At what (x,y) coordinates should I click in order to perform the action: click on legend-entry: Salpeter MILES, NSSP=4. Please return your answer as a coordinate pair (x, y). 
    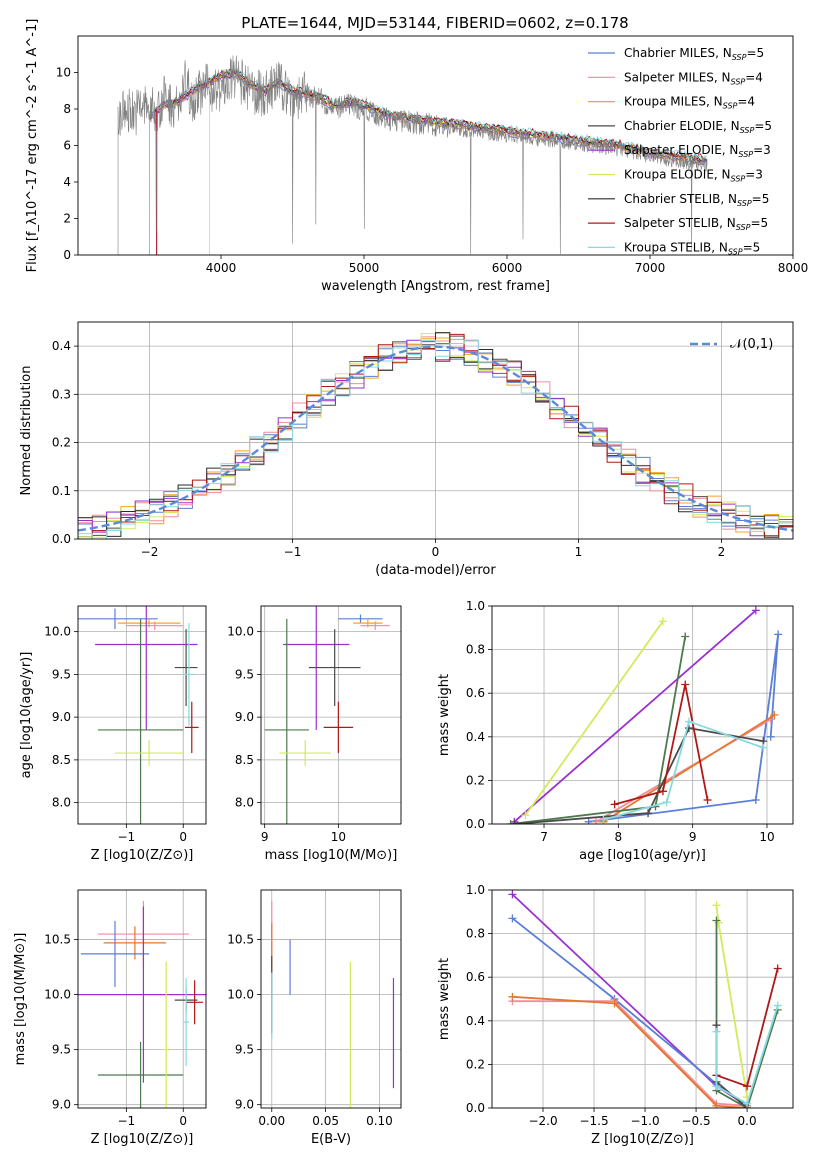
    Looking at the image, I should click on (693, 78).